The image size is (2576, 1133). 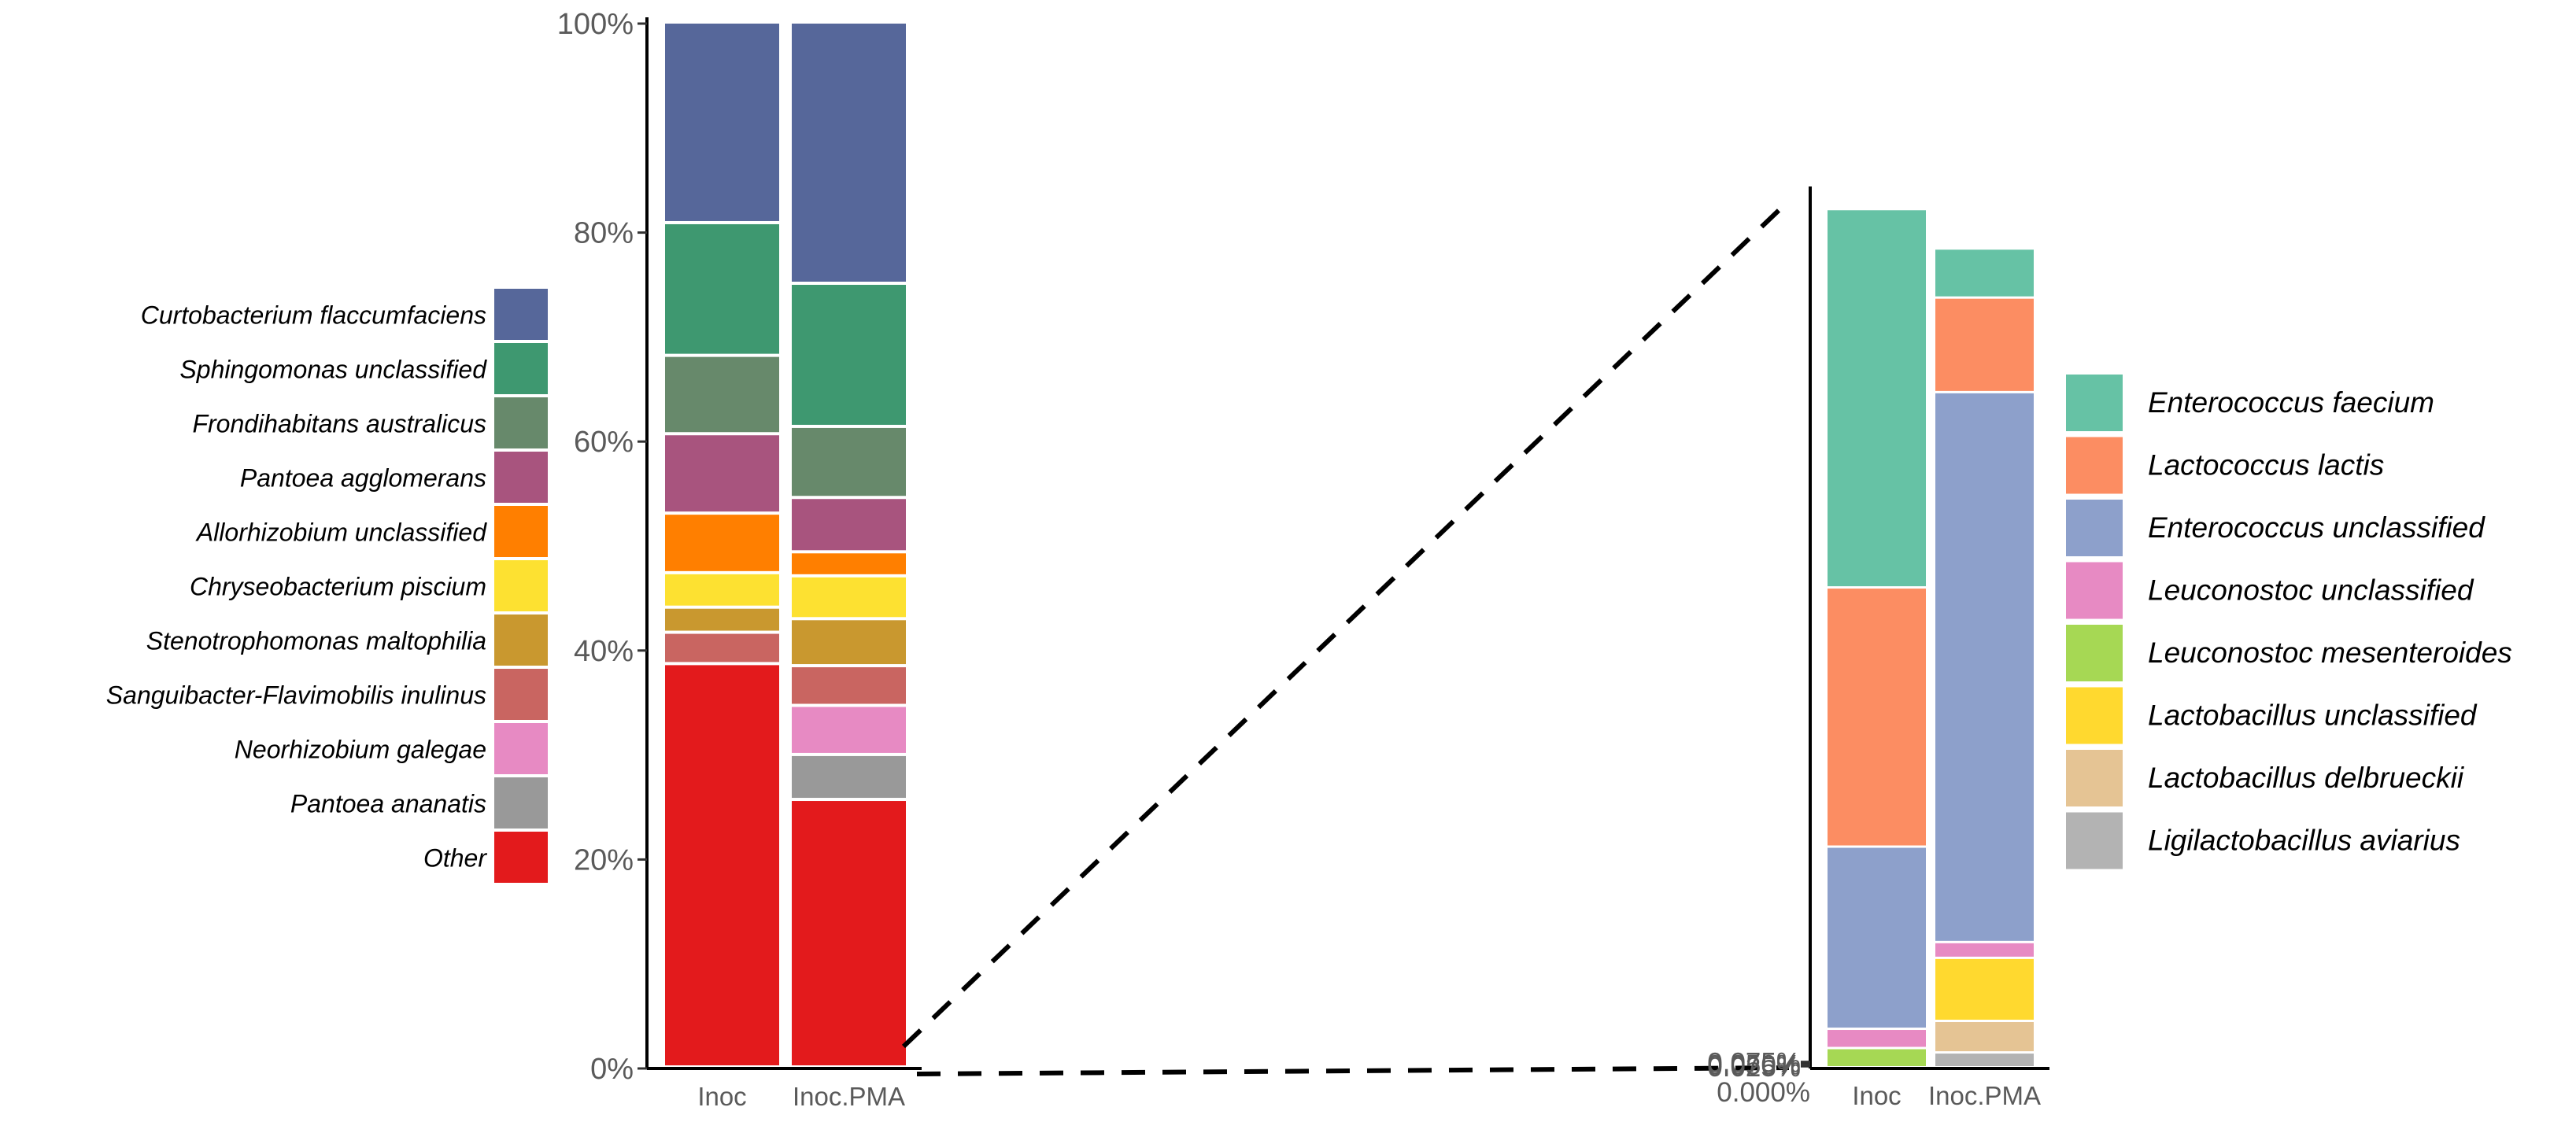 I want to click on right-y-tick-label: 0.025%, so click(x=1754, y=1067).